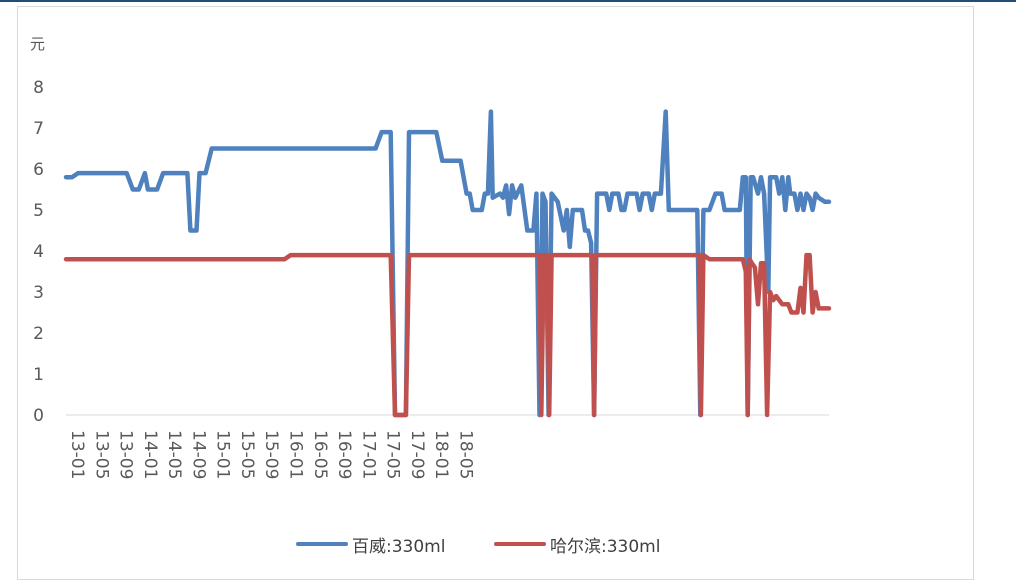 This screenshot has width=1016, height=581. Describe the element at coordinates (247, 454) in the screenshot. I see `x-tick-label: 15-05` at that location.